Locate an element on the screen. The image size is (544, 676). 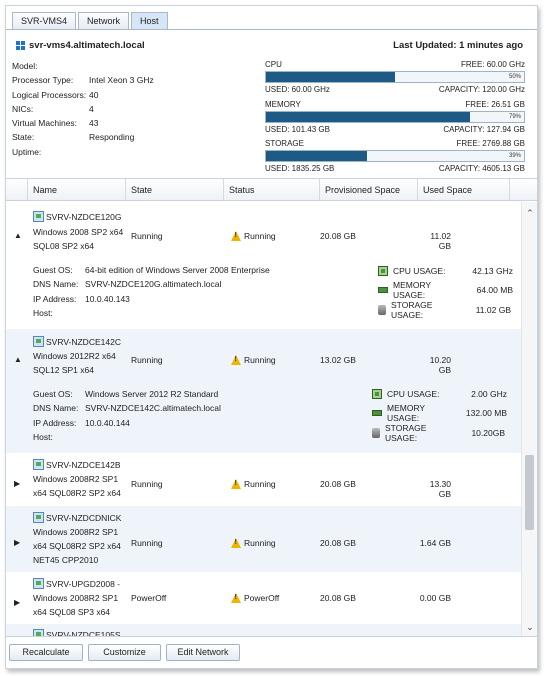
scroll-down-icon: ⌄ is located at coordinates (530, 627).